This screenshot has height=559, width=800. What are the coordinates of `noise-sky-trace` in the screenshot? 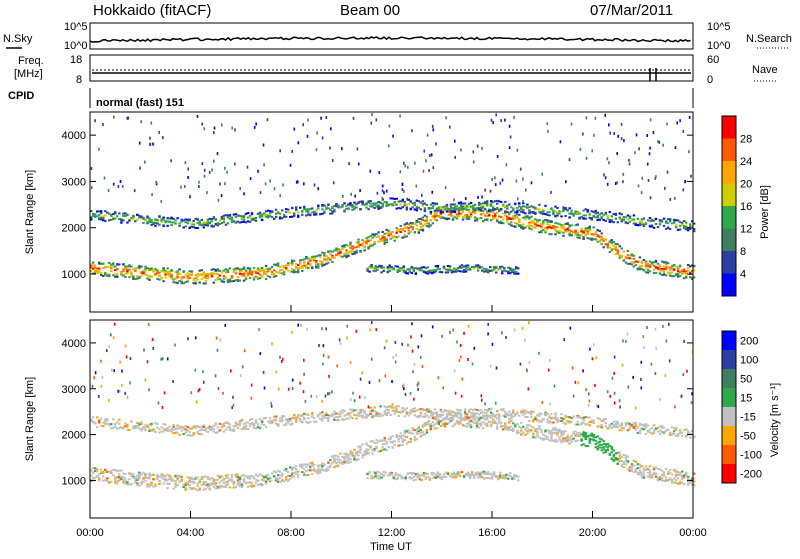 It's located at (390, 39).